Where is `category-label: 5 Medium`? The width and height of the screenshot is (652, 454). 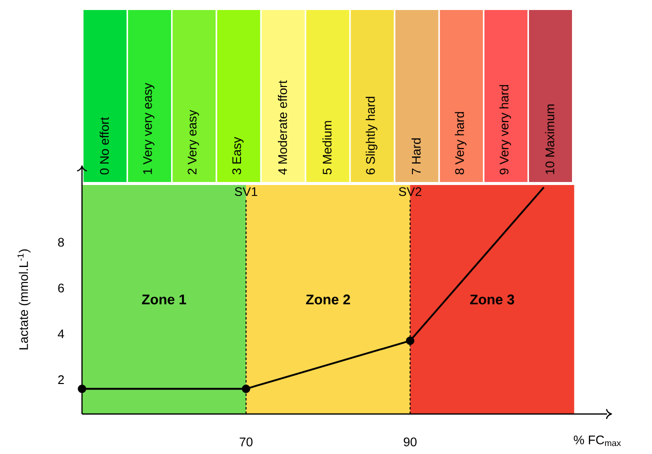 category-label: 5 Medium is located at coordinates (327, 147).